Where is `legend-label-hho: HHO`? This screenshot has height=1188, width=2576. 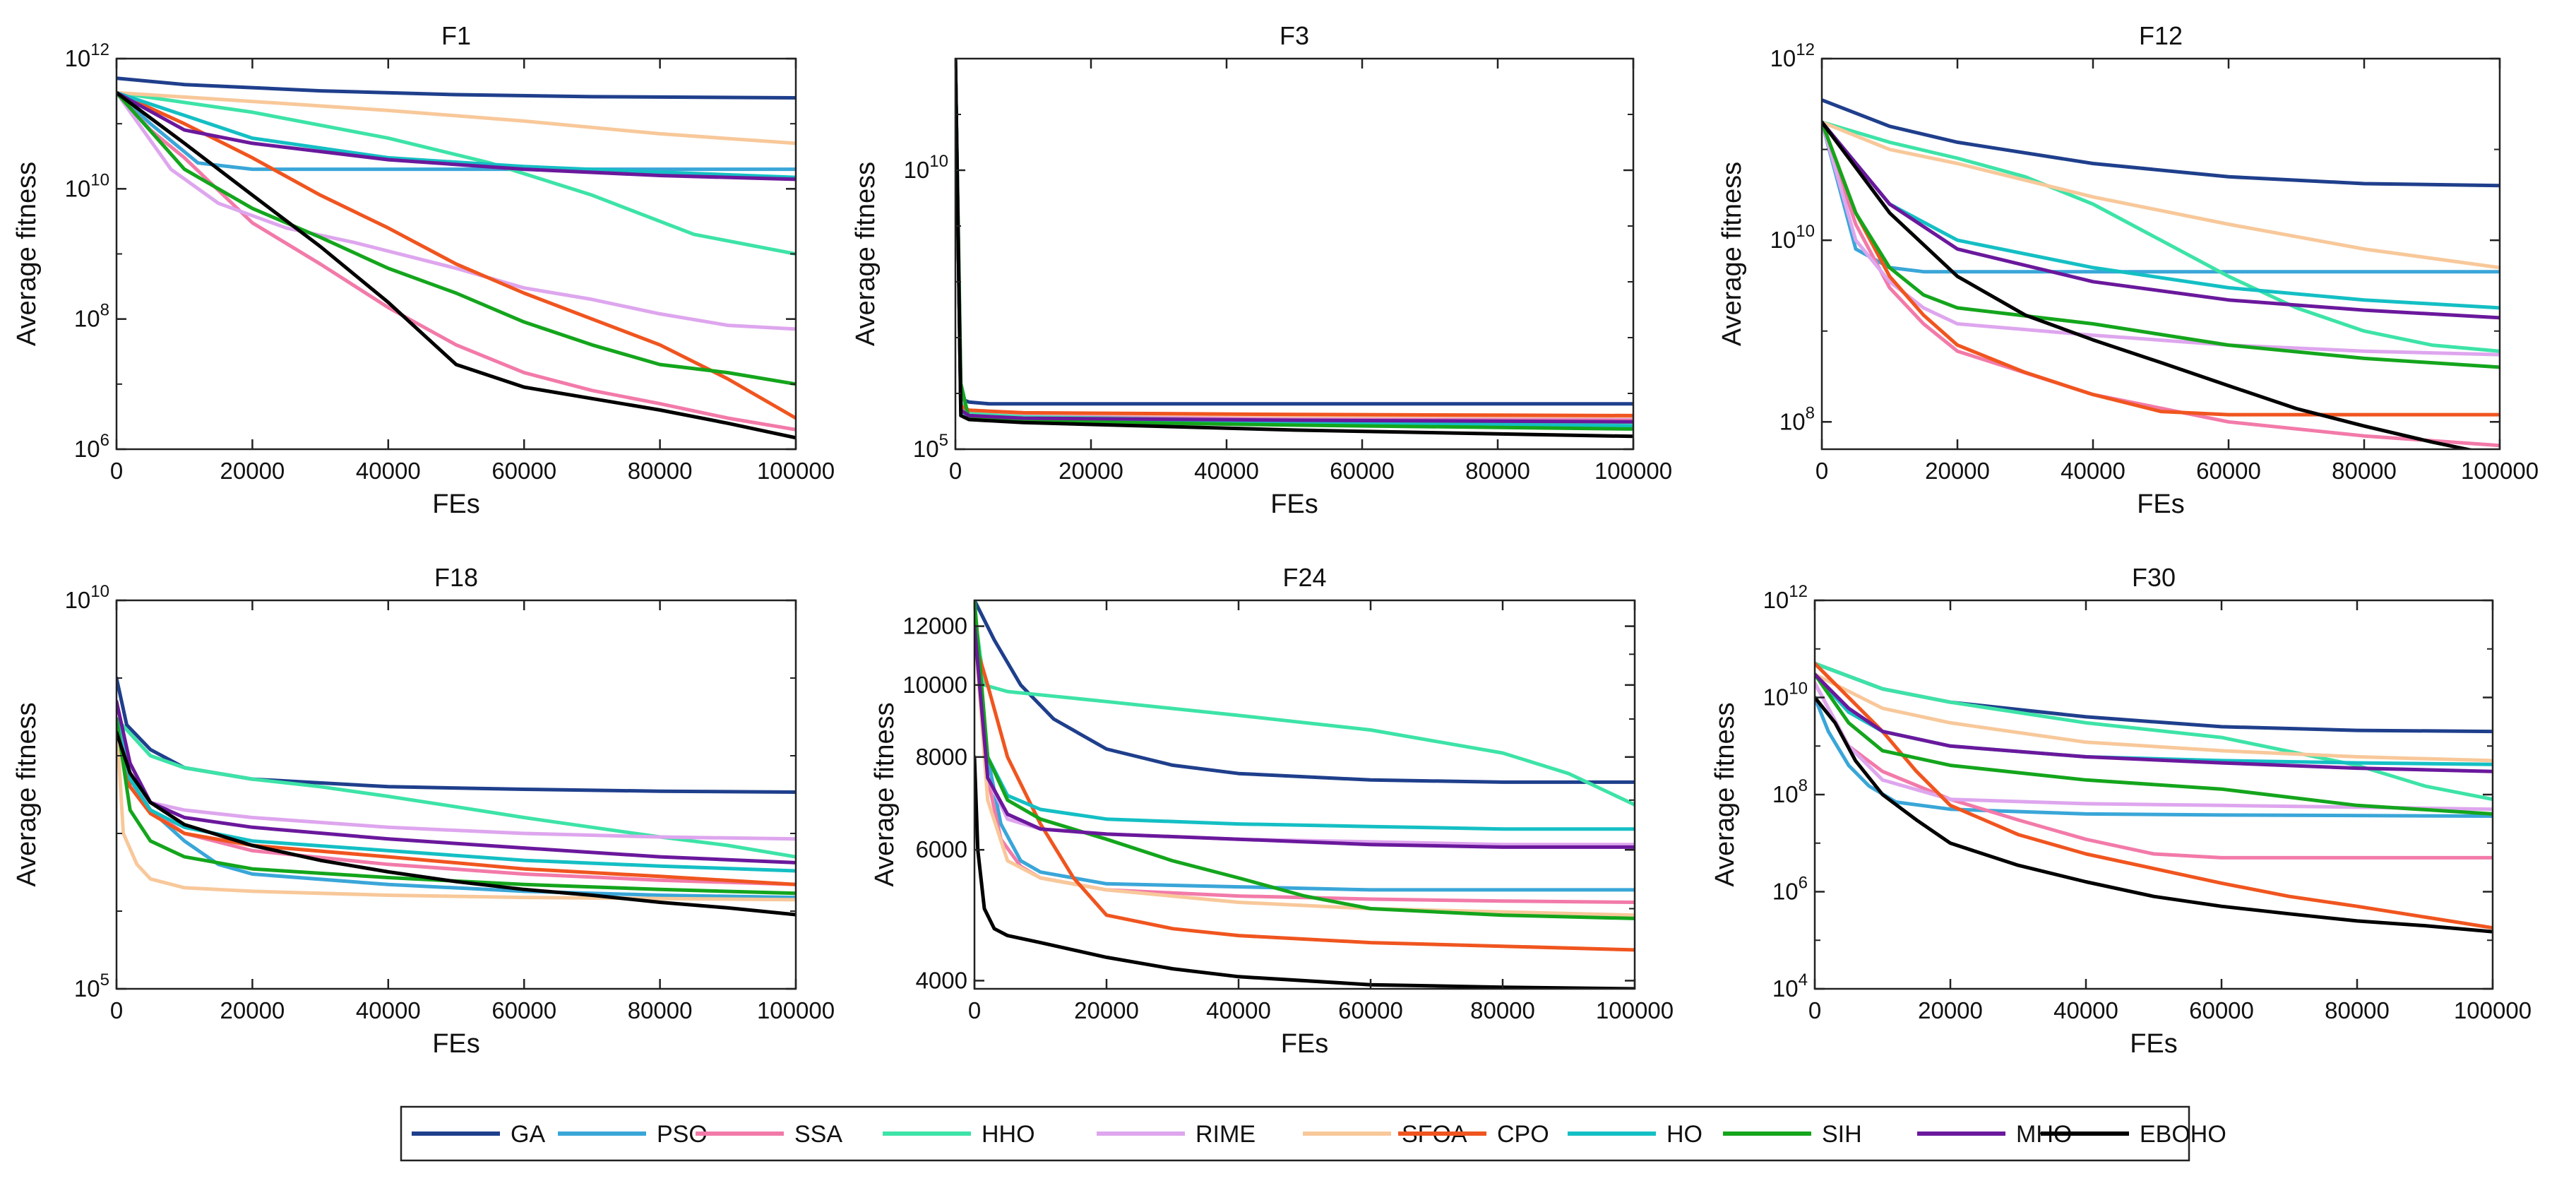 legend-label-hho: HHO is located at coordinates (1008, 1134).